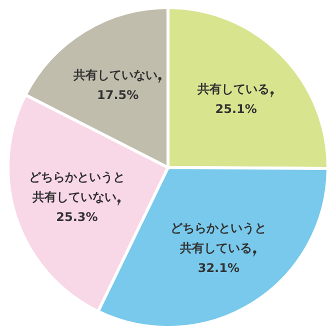 The height and width of the screenshot is (335, 336). I want to click on data-label: 25.3%, so click(77, 217).